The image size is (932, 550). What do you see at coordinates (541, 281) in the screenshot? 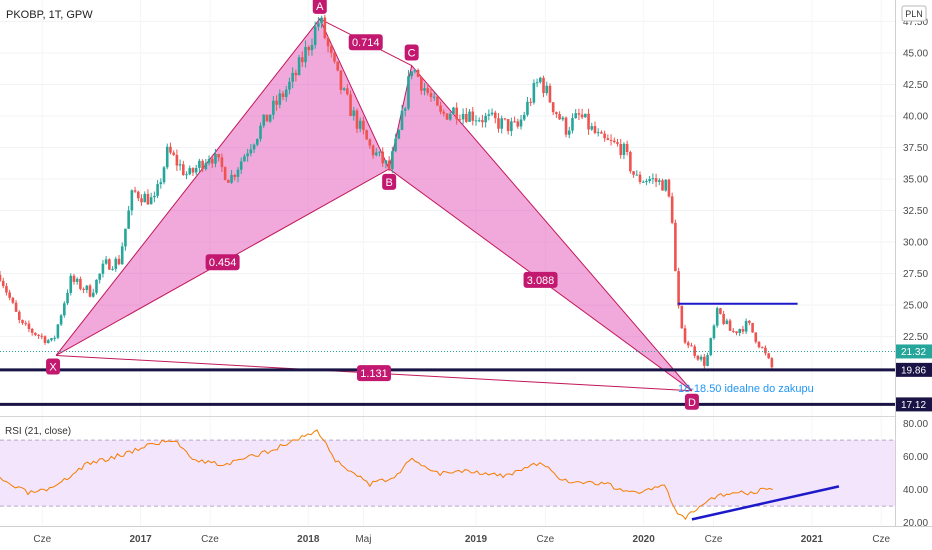
I see `ratio-label-bd-text: 3.088` at bounding box center [541, 281].